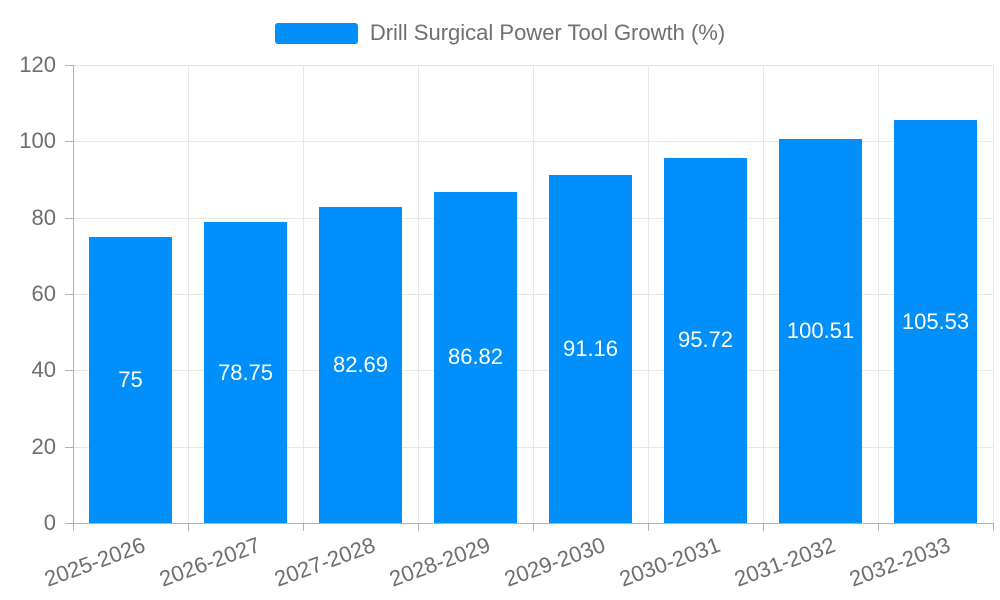 This screenshot has height=600, width=1000. What do you see at coordinates (325, 562) in the screenshot?
I see `x-tick-label: 2027-2028` at bounding box center [325, 562].